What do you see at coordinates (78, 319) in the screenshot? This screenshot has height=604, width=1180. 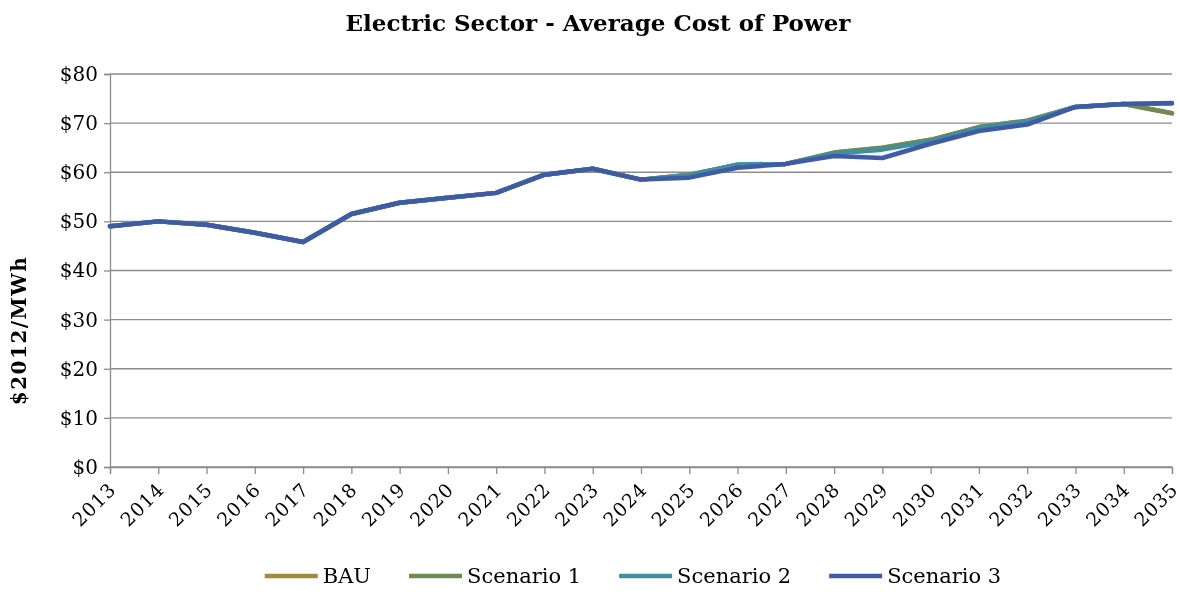 I see `y-tick-label: $30` at bounding box center [78, 319].